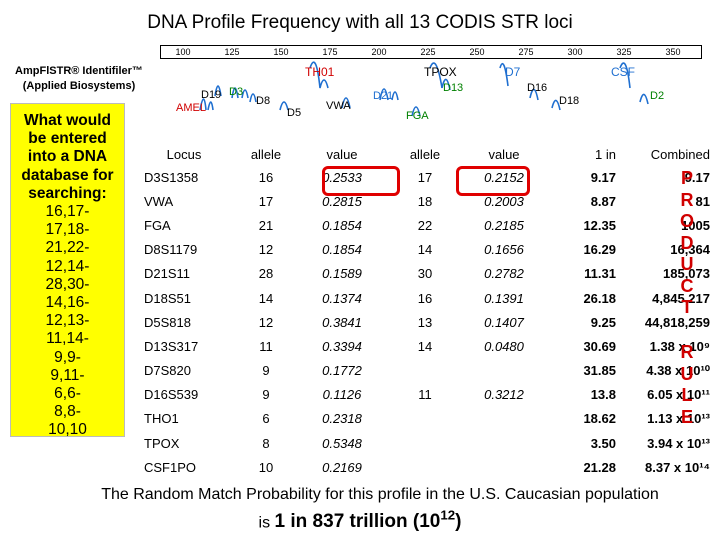 Image resolution: width=720 pixels, height=540 pixels. What do you see at coordinates (599, 371) in the screenshot?
I see `cell-one-in: 31.85` at bounding box center [599, 371].